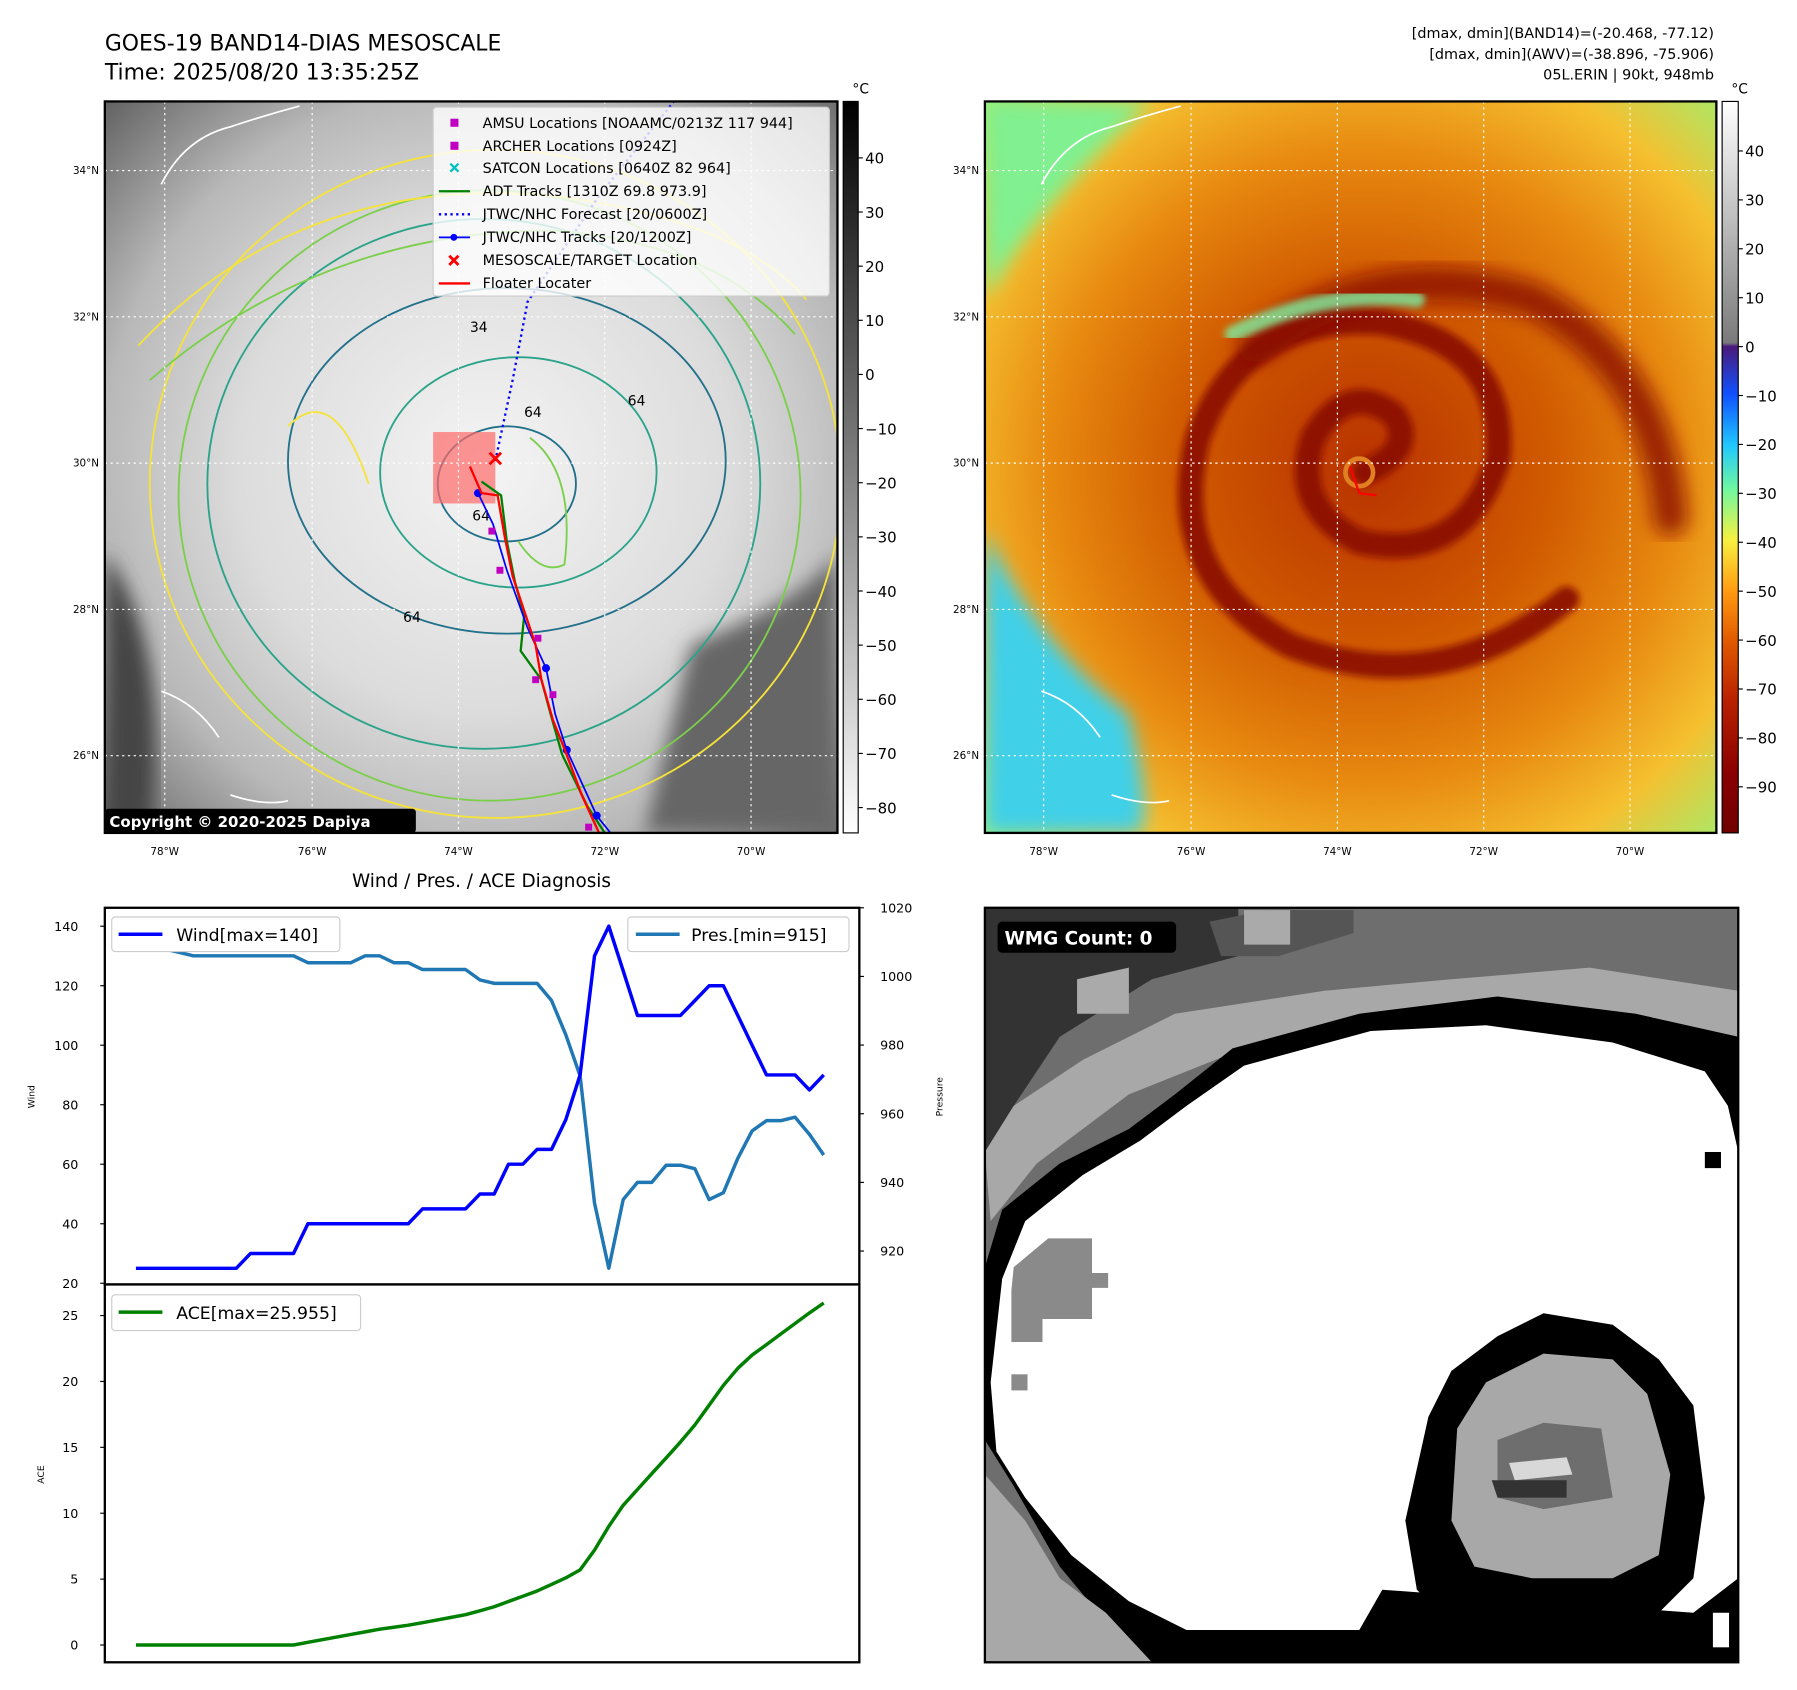 This screenshot has width=1797, height=1690. Describe the element at coordinates (239, 822) in the screenshot. I see `copyright-text: Copyright © 2020-2025 Dapiya` at that location.